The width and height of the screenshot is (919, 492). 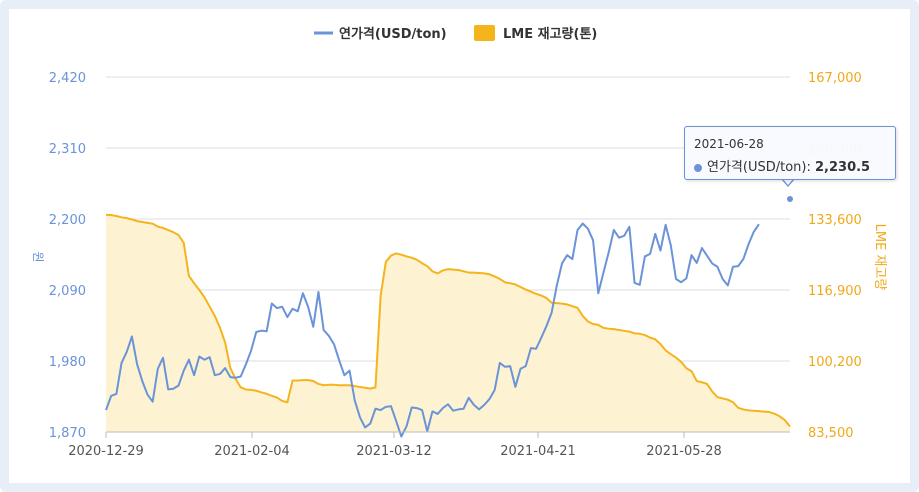 What do you see at coordinates (67, 149) in the screenshot?
I see `y-left-tick-label: 2,310` at bounding box center [67, 149].